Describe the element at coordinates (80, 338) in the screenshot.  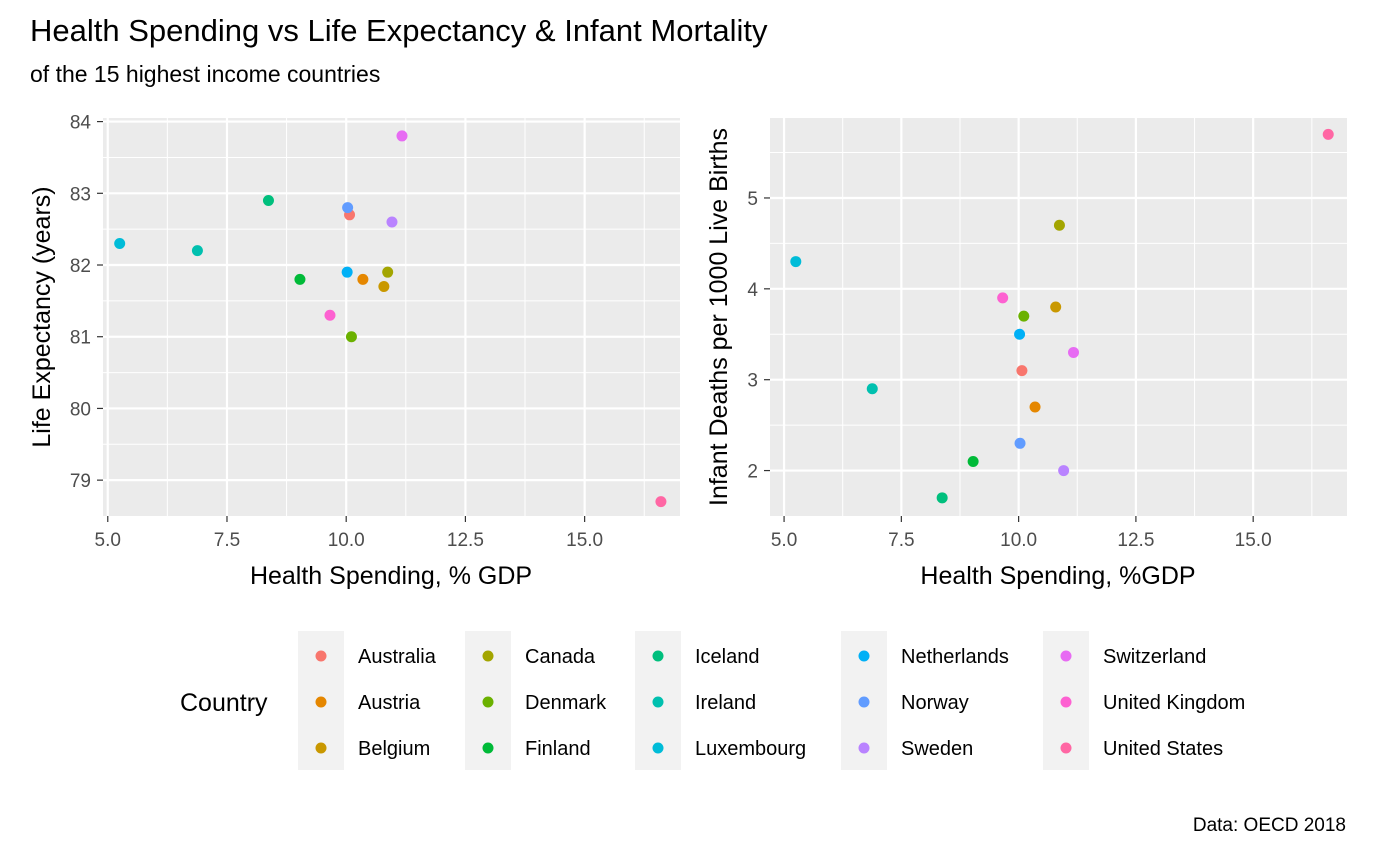
I see `y-tick-label: 81` at that location.